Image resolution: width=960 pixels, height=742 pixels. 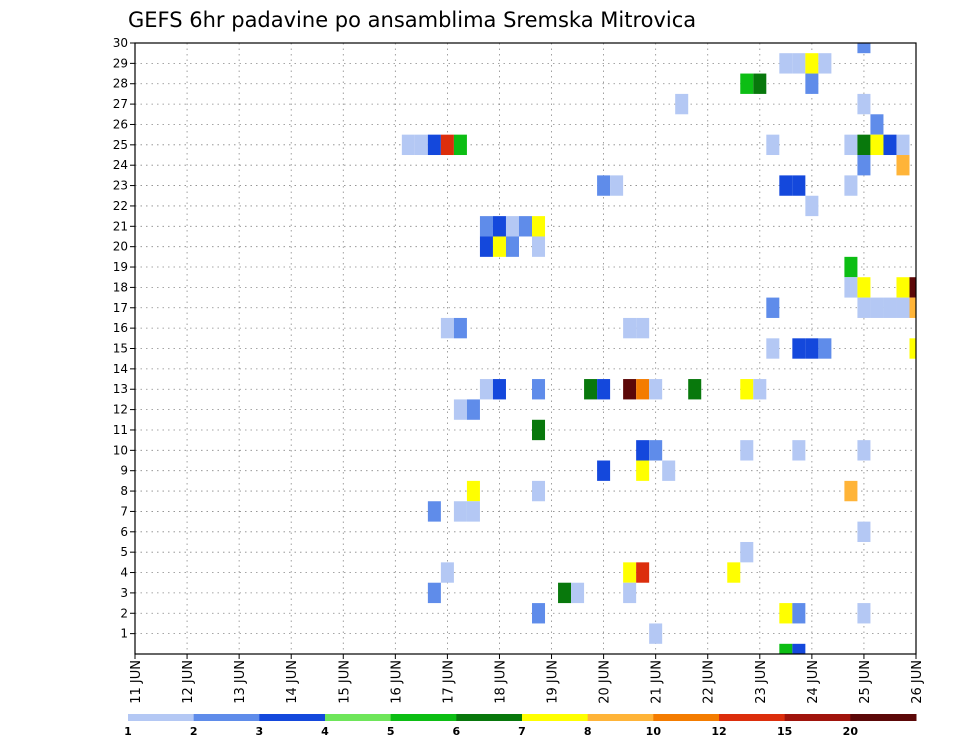 I want to click on x-tick-label: 15 JUN, so click(x=344, y=682).